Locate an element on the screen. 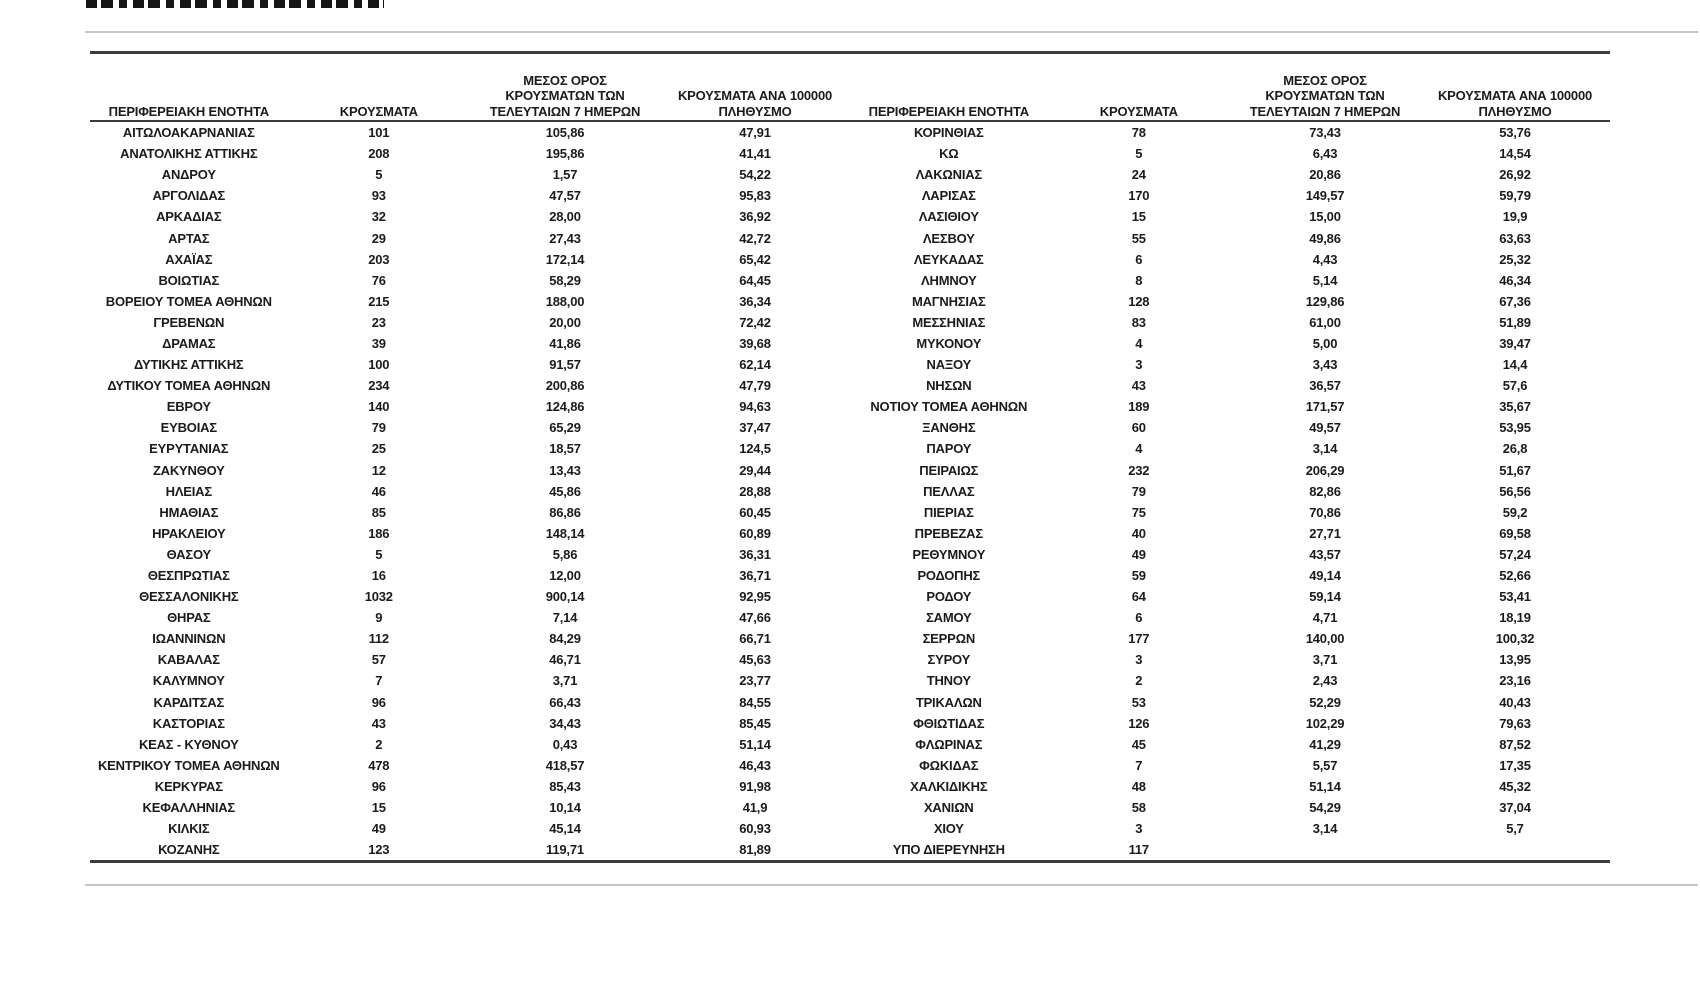  avg-7day-value: 140,00 is located at coordinates (1325, 639).